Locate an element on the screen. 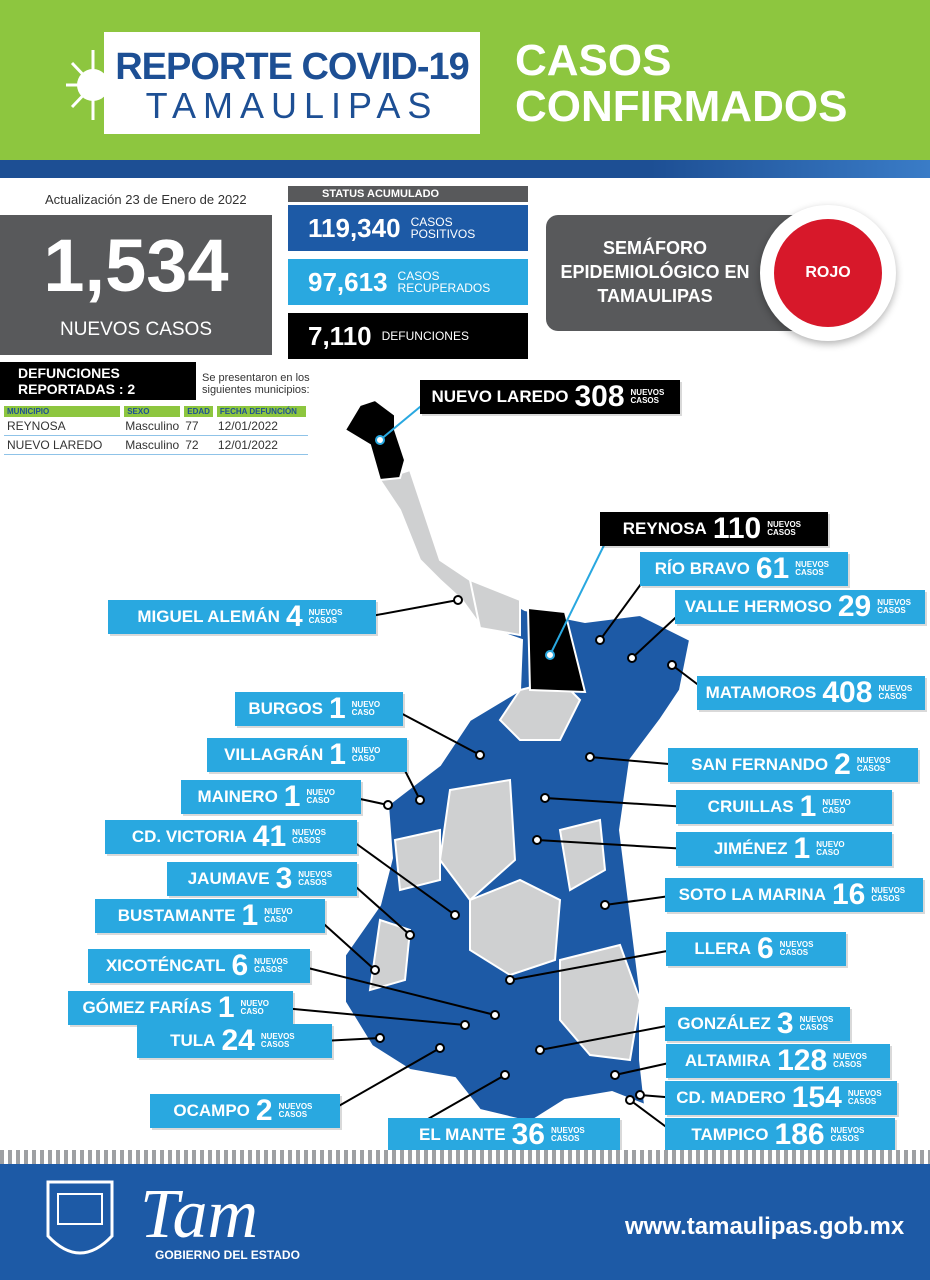  municipality-name: ALTAMIRA is located at coordinates (728, 1060).